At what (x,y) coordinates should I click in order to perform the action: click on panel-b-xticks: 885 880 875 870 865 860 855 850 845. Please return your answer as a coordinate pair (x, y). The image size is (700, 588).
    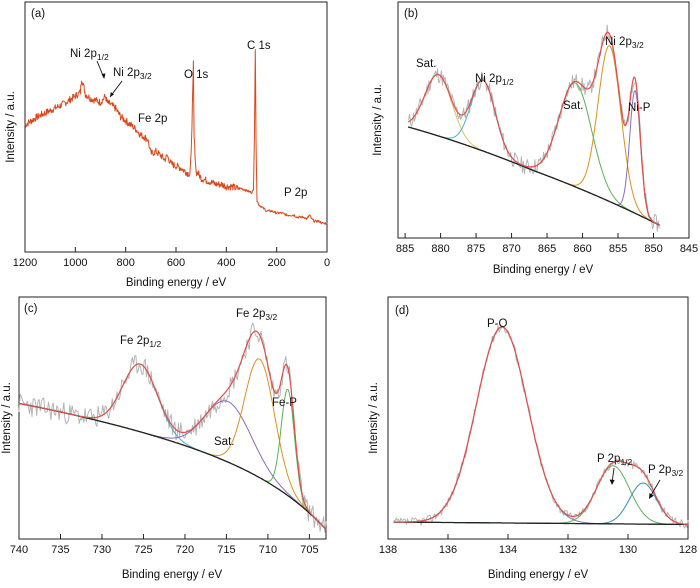
    Looking at the image, I should click on (547, 244).